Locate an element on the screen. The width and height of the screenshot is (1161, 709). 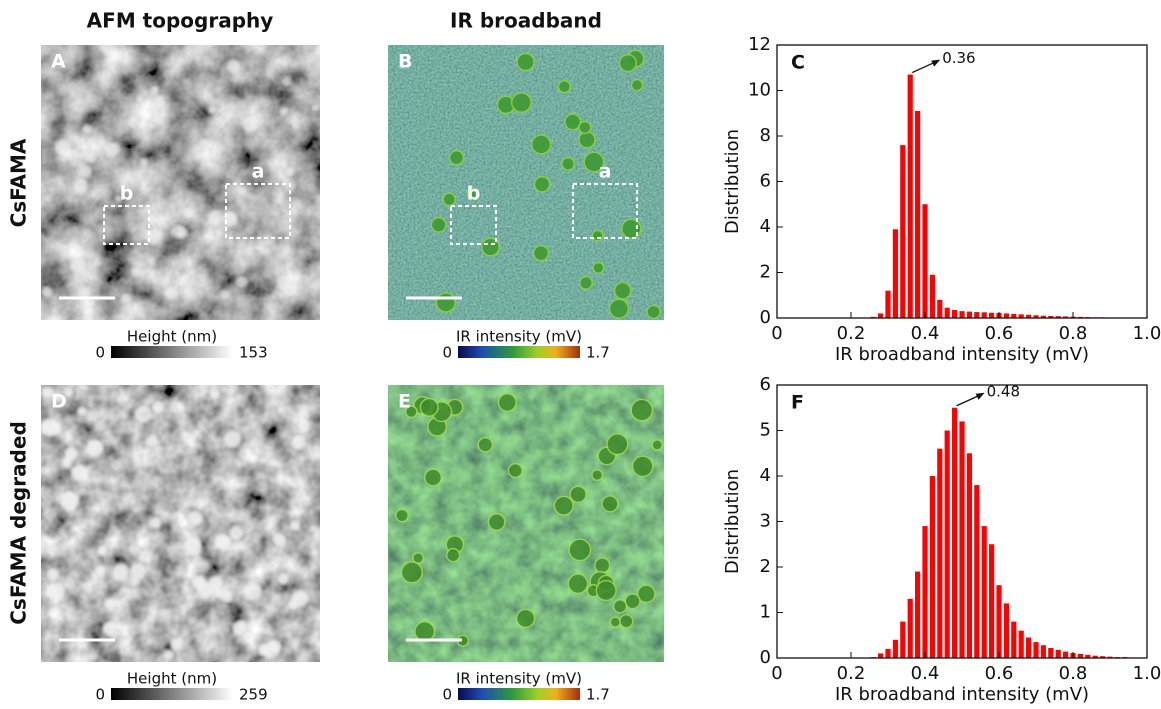
annotation-arrowhead is located at coordinates (936, 63).